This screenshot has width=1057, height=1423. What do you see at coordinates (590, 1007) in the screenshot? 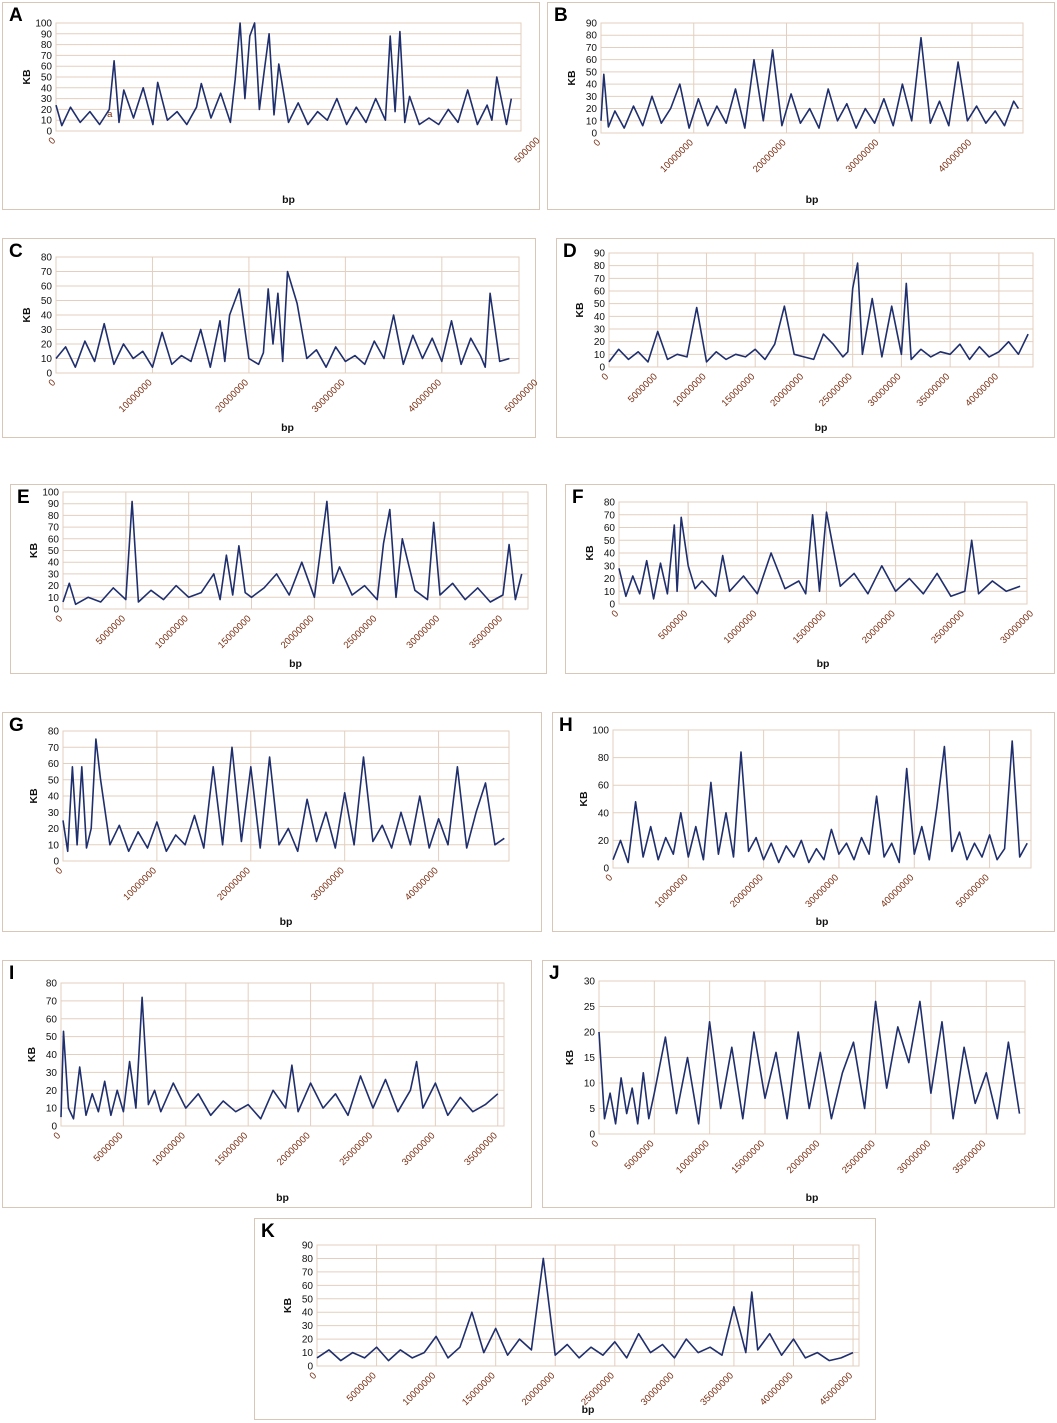
I see `y-tick-label: 25` at bounding box center [590, 1007].